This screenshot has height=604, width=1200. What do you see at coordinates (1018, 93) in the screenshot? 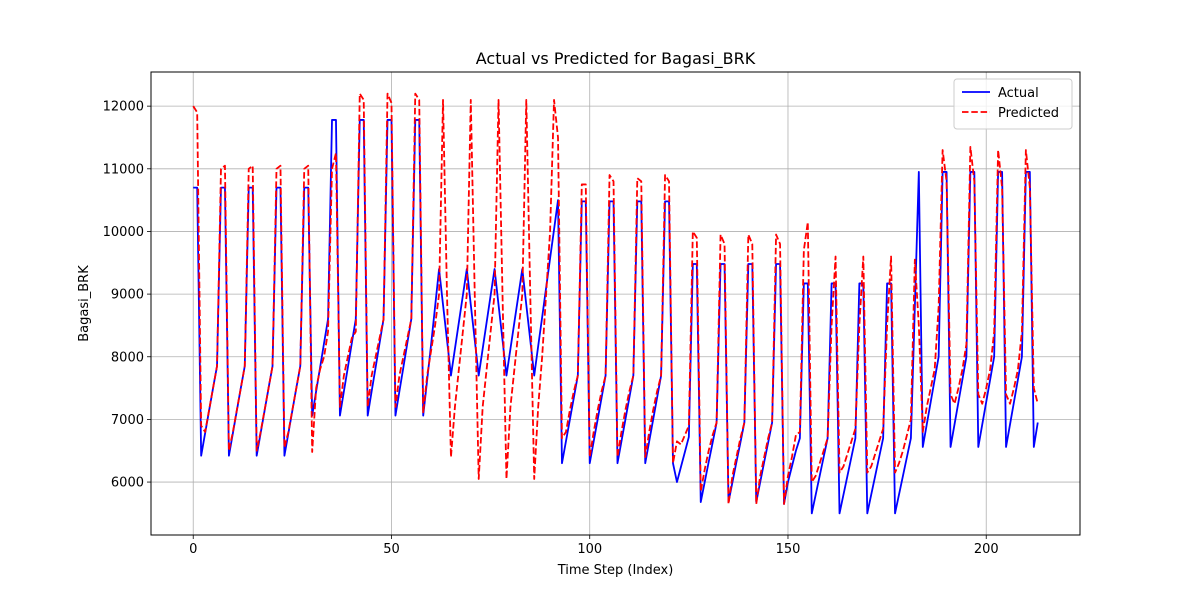
I see `legend-label: Actual` at bounding box center [1018, 93].